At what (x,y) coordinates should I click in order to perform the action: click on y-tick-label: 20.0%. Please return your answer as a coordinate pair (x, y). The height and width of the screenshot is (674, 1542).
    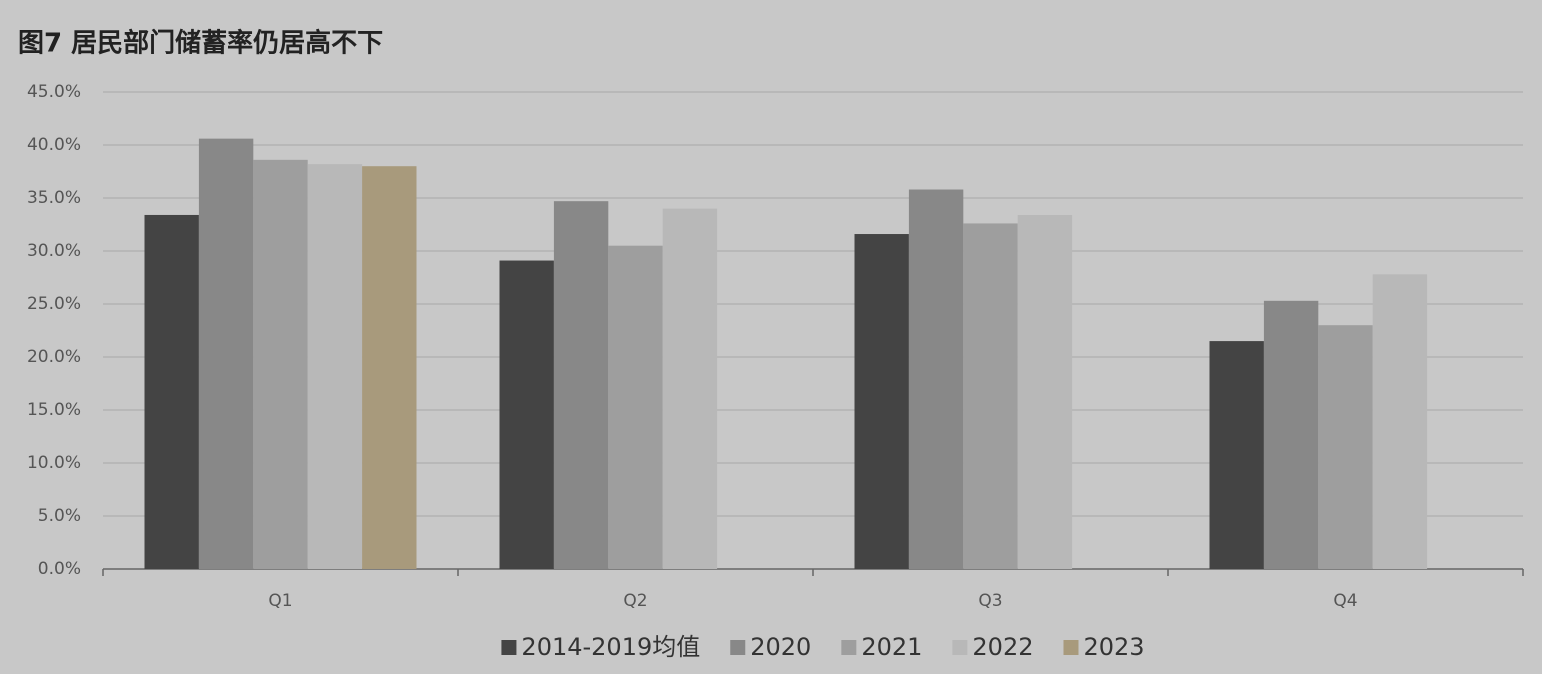
    Looking at the image, I should click on (54, 357).